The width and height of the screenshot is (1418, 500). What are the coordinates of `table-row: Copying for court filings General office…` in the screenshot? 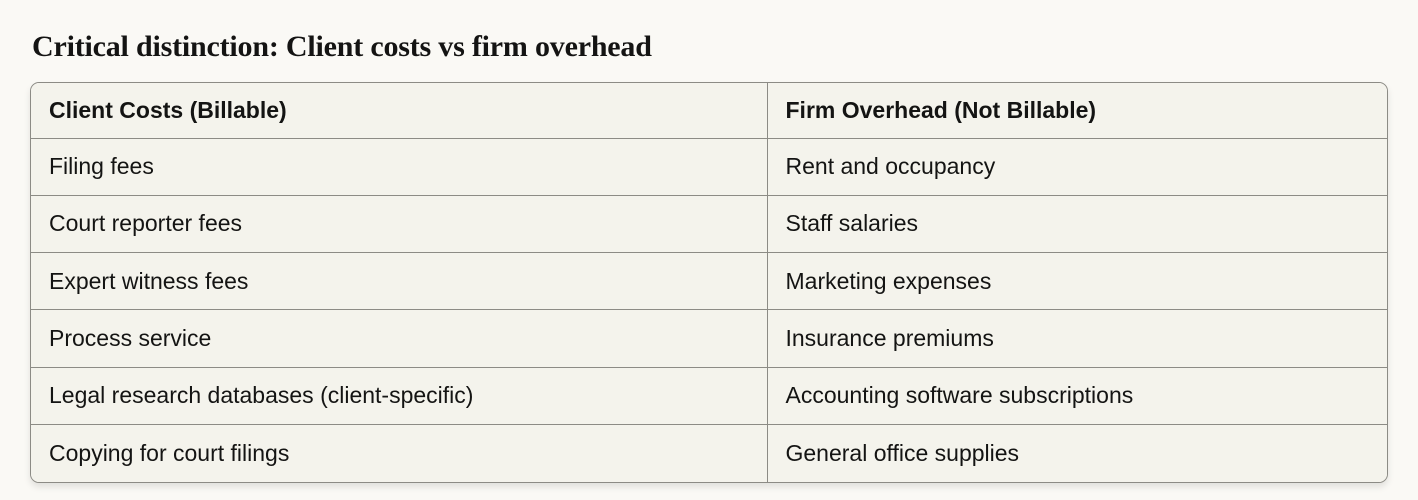 It's located at (709, 453).